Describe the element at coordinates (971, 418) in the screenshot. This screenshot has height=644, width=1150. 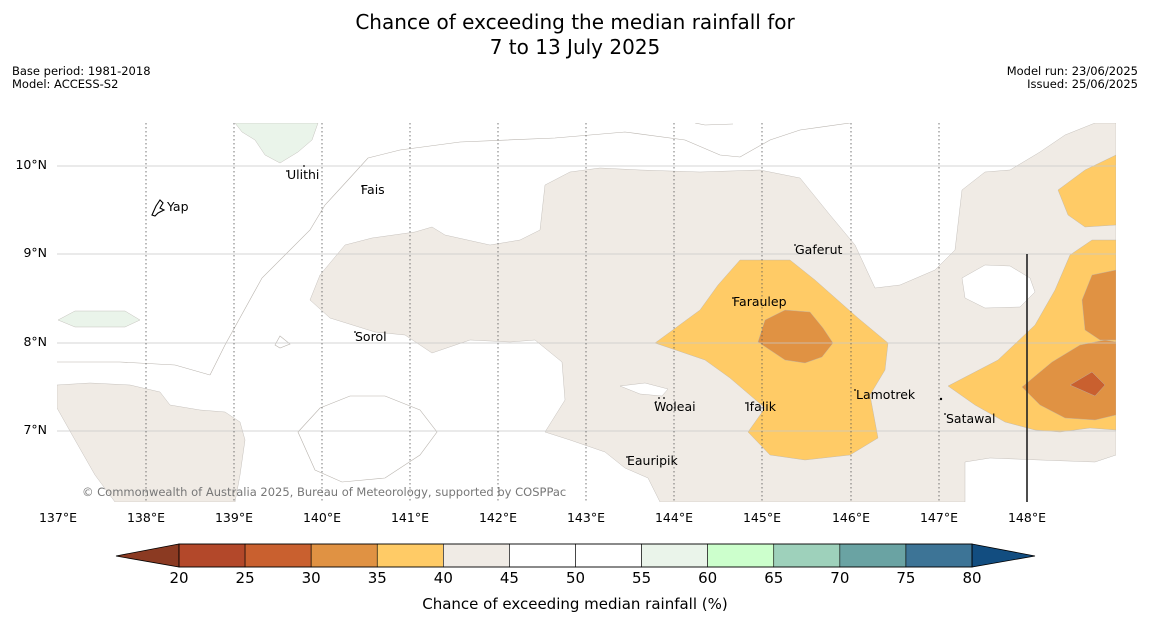
I see `place-label-satawal: Satawal` at that location.